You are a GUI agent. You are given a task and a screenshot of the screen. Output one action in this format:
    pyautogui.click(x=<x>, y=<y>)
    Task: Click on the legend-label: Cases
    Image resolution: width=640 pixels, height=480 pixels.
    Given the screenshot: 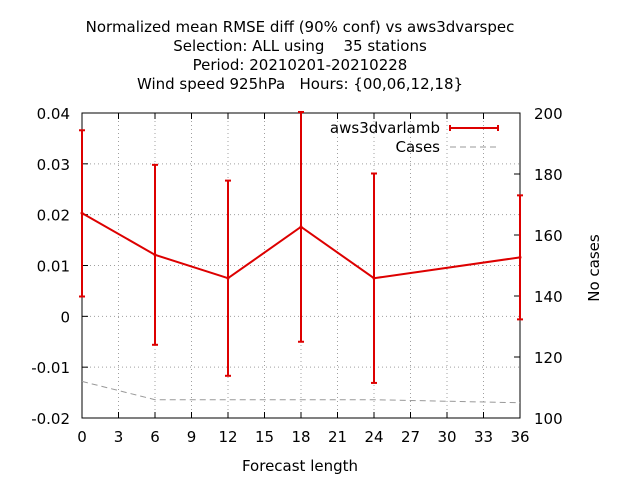 What is the action you would take?
    pyautogui.click(x=417, y=147)
    